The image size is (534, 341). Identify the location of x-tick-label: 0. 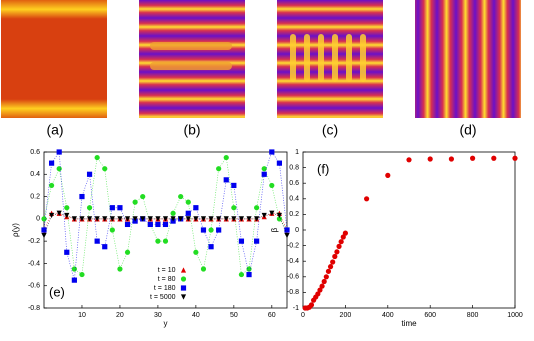
(303, 315).